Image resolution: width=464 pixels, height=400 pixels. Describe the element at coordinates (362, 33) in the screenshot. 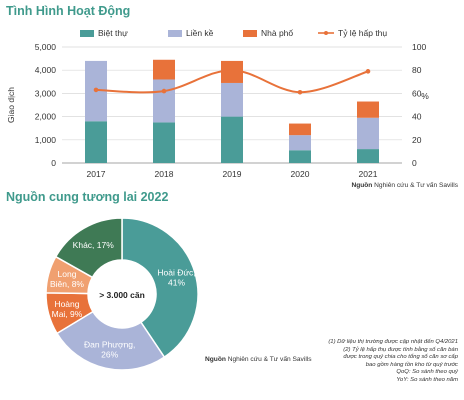

I see `legend-label: Tỷ lệ hấp thụ` at that location.